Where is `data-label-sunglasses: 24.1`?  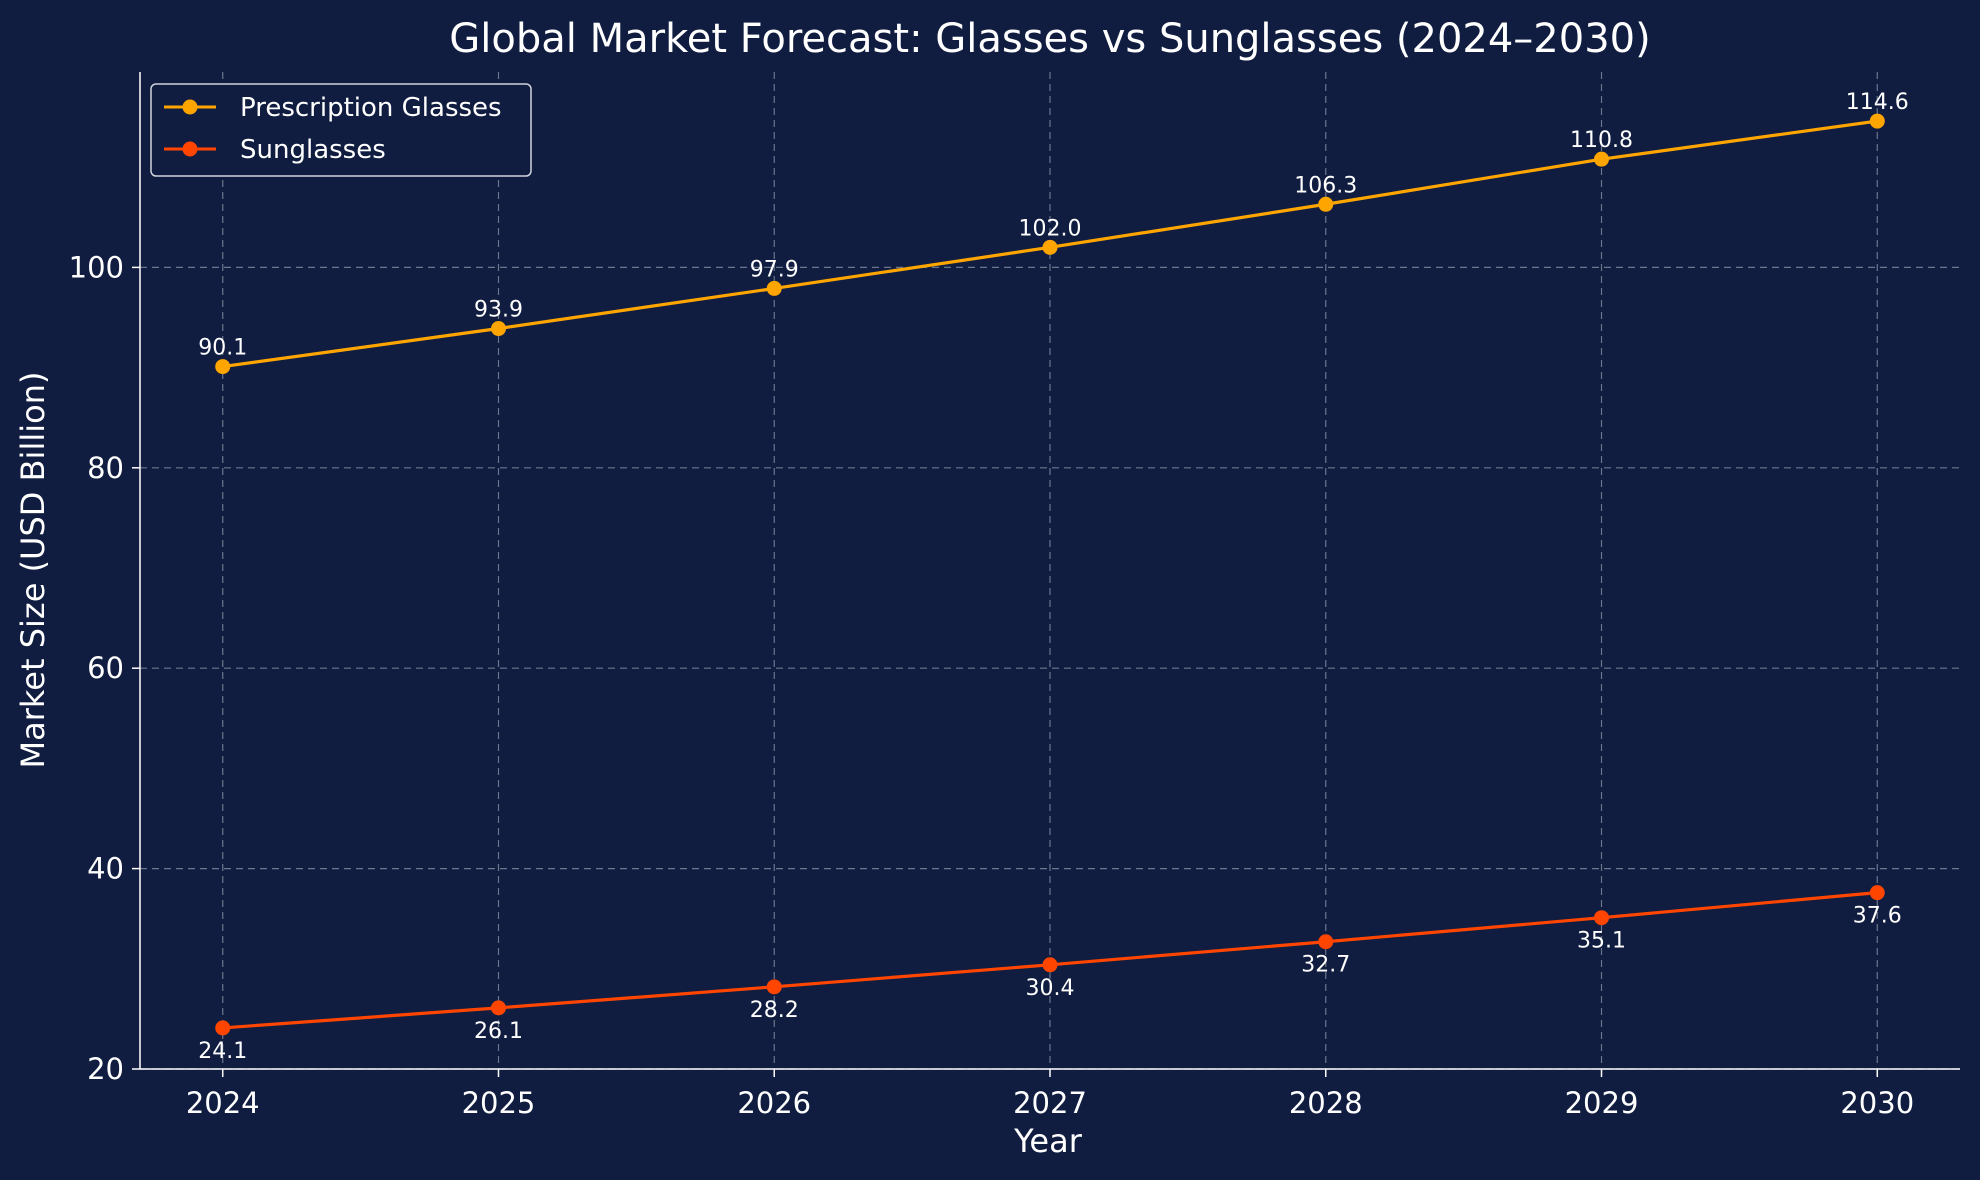 data-label-sunglasses: 24.1 is located at coordinates (222, 1051).